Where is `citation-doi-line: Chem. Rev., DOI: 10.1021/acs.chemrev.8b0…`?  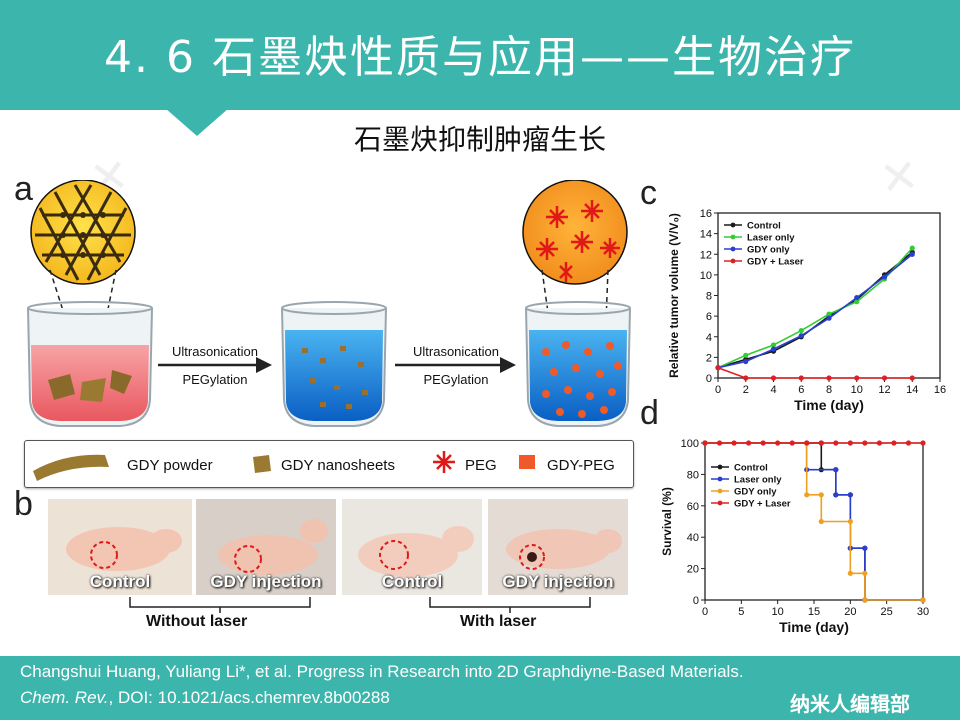
citation-doi-line: Chem. Rev., DOI: 10.1021/acs.chemrev.8b0… is located at coordinates (205, 698).